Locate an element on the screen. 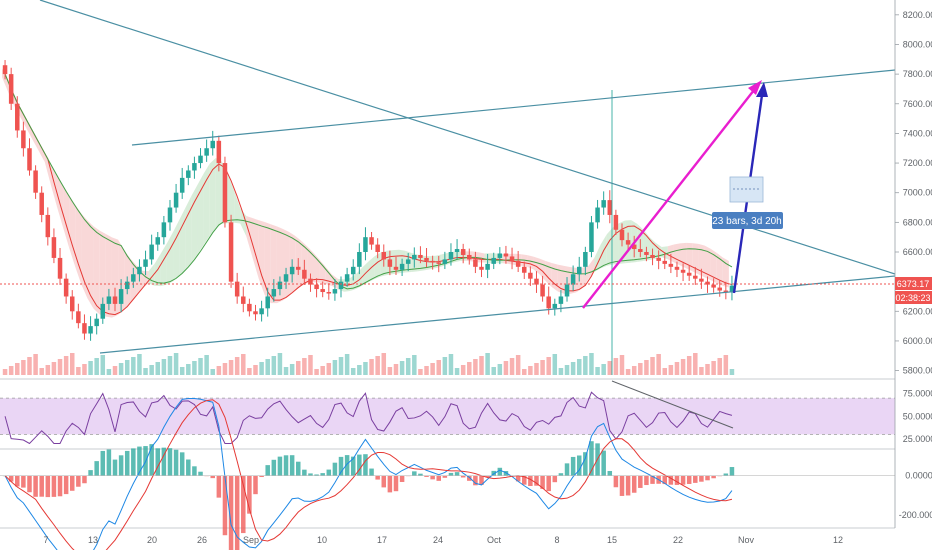 This screenshot has width=932, height=555. rsi-trendline is located at coordinates (672, 404).